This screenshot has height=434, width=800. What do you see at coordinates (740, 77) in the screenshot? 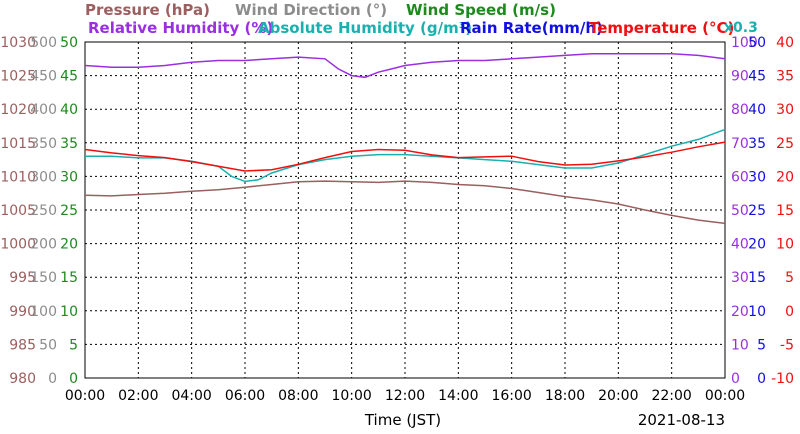
I see `humidity-tick-label: 90` at bounding box center [740, 77].